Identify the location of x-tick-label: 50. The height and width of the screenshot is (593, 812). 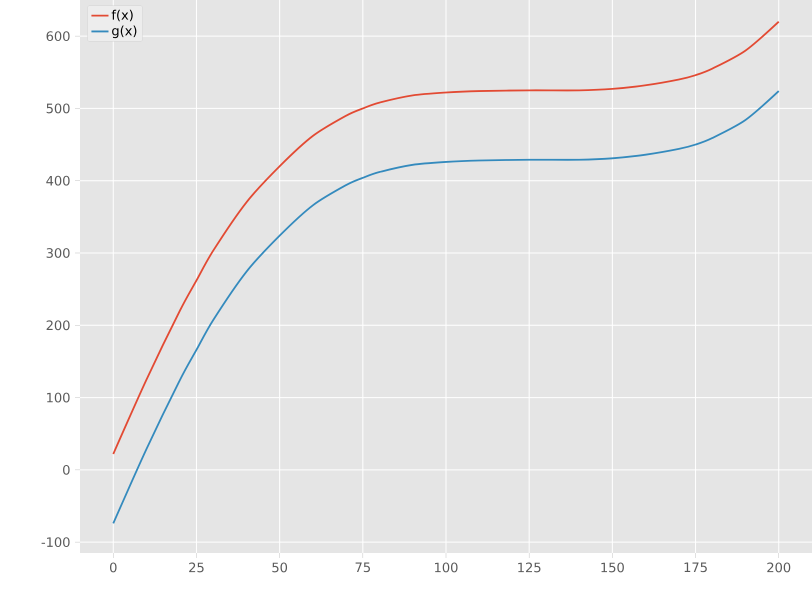
(280, 567).